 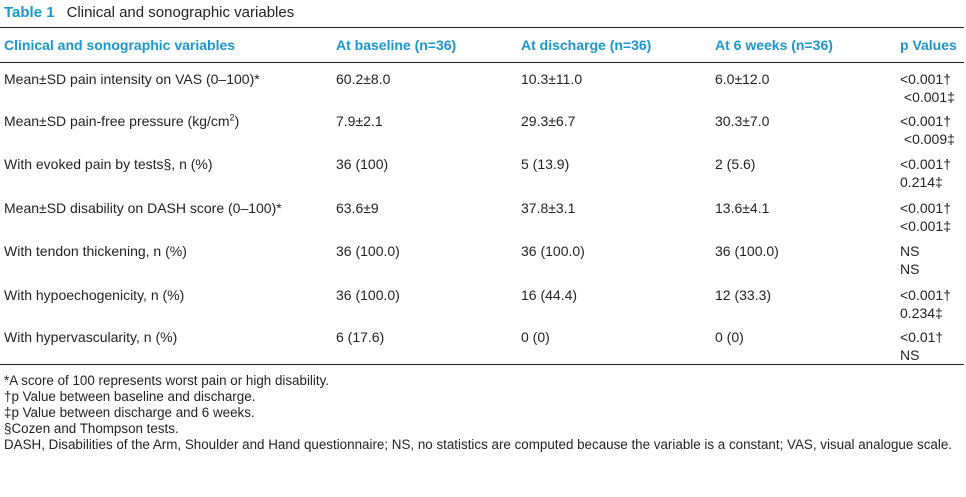 What do you see at coordinates (735, 164) in the screenshot?
I see `row-six-weeks: 2 (5.6)` at bounding box center [735, 164].